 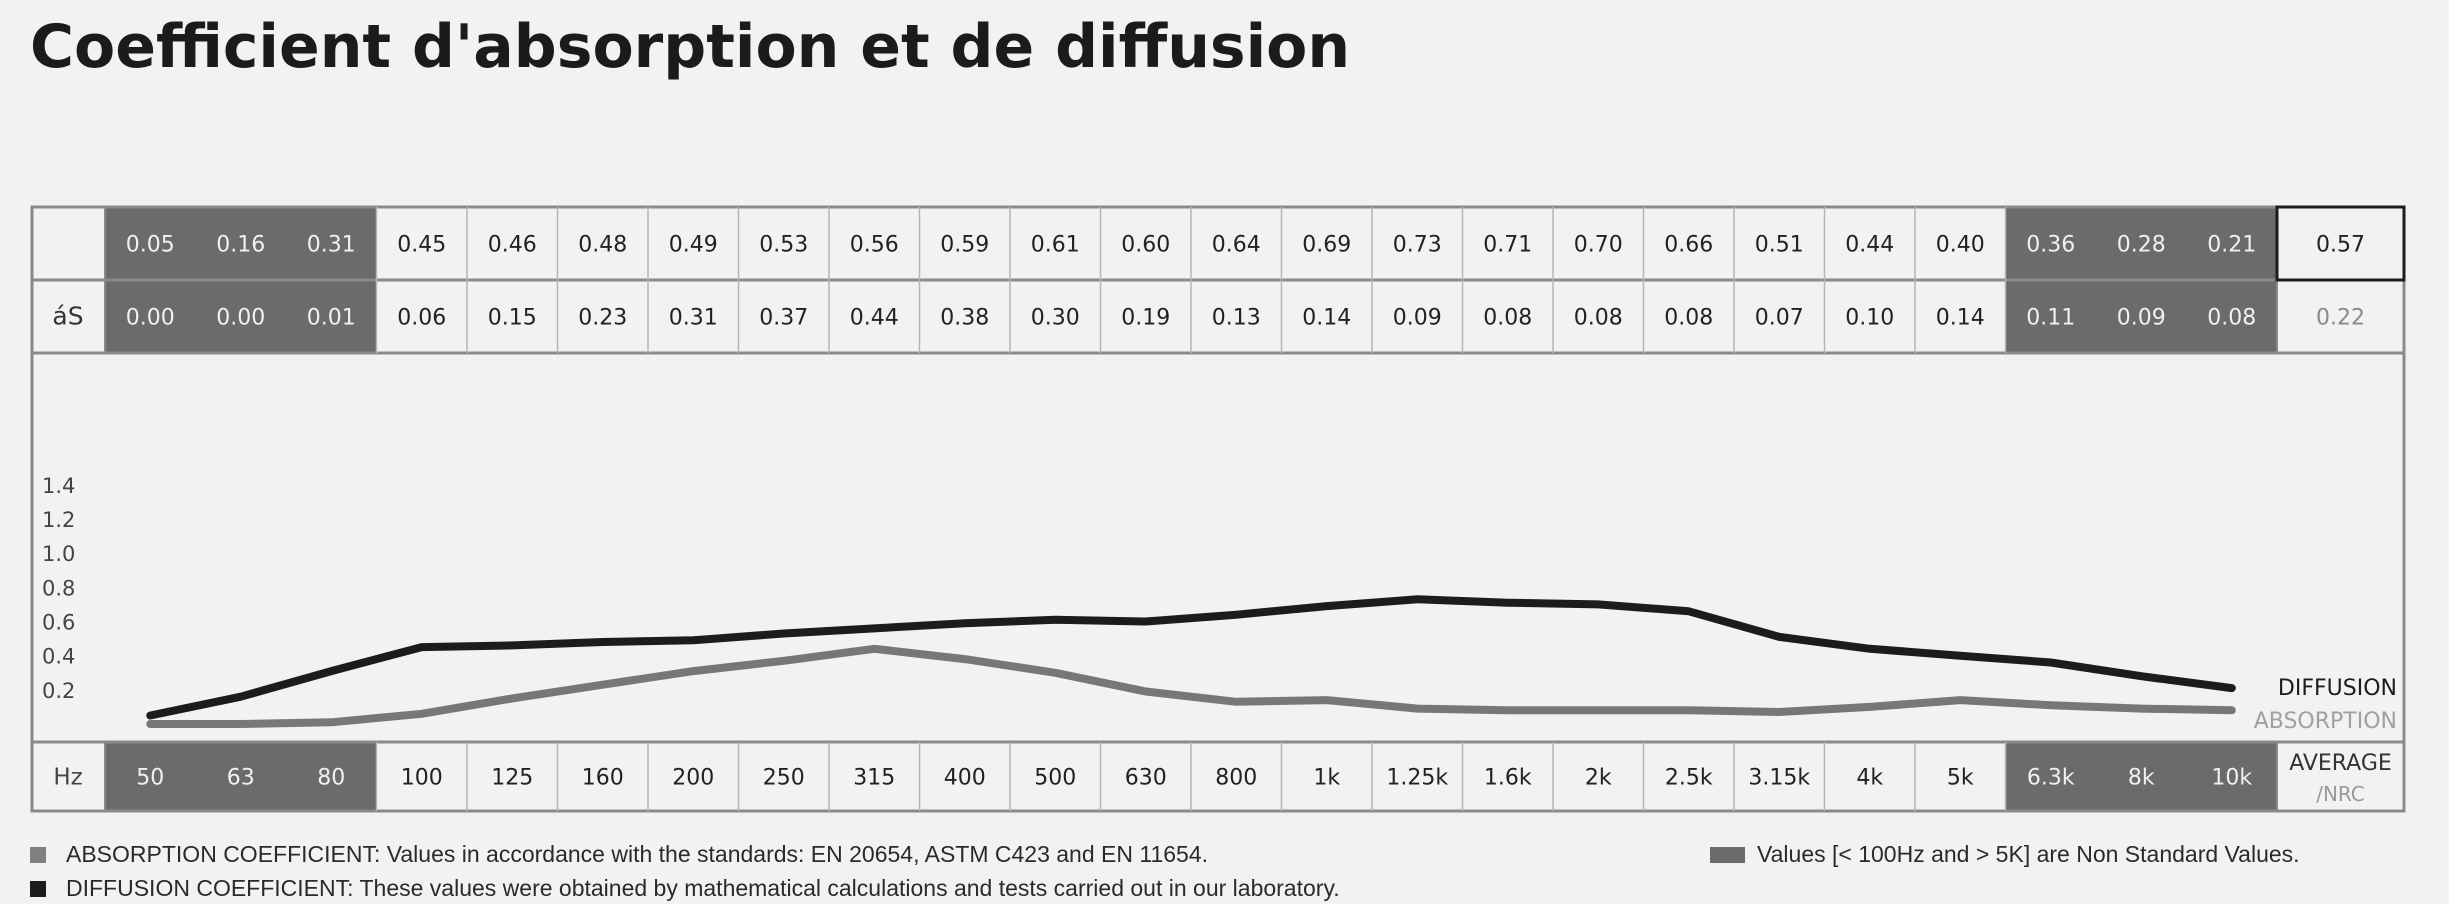 What do you see at coordinates (1507, 245) in the screenshot?
I see `diffusion-value-label: 0.71` at bounding box center [1507, 245].